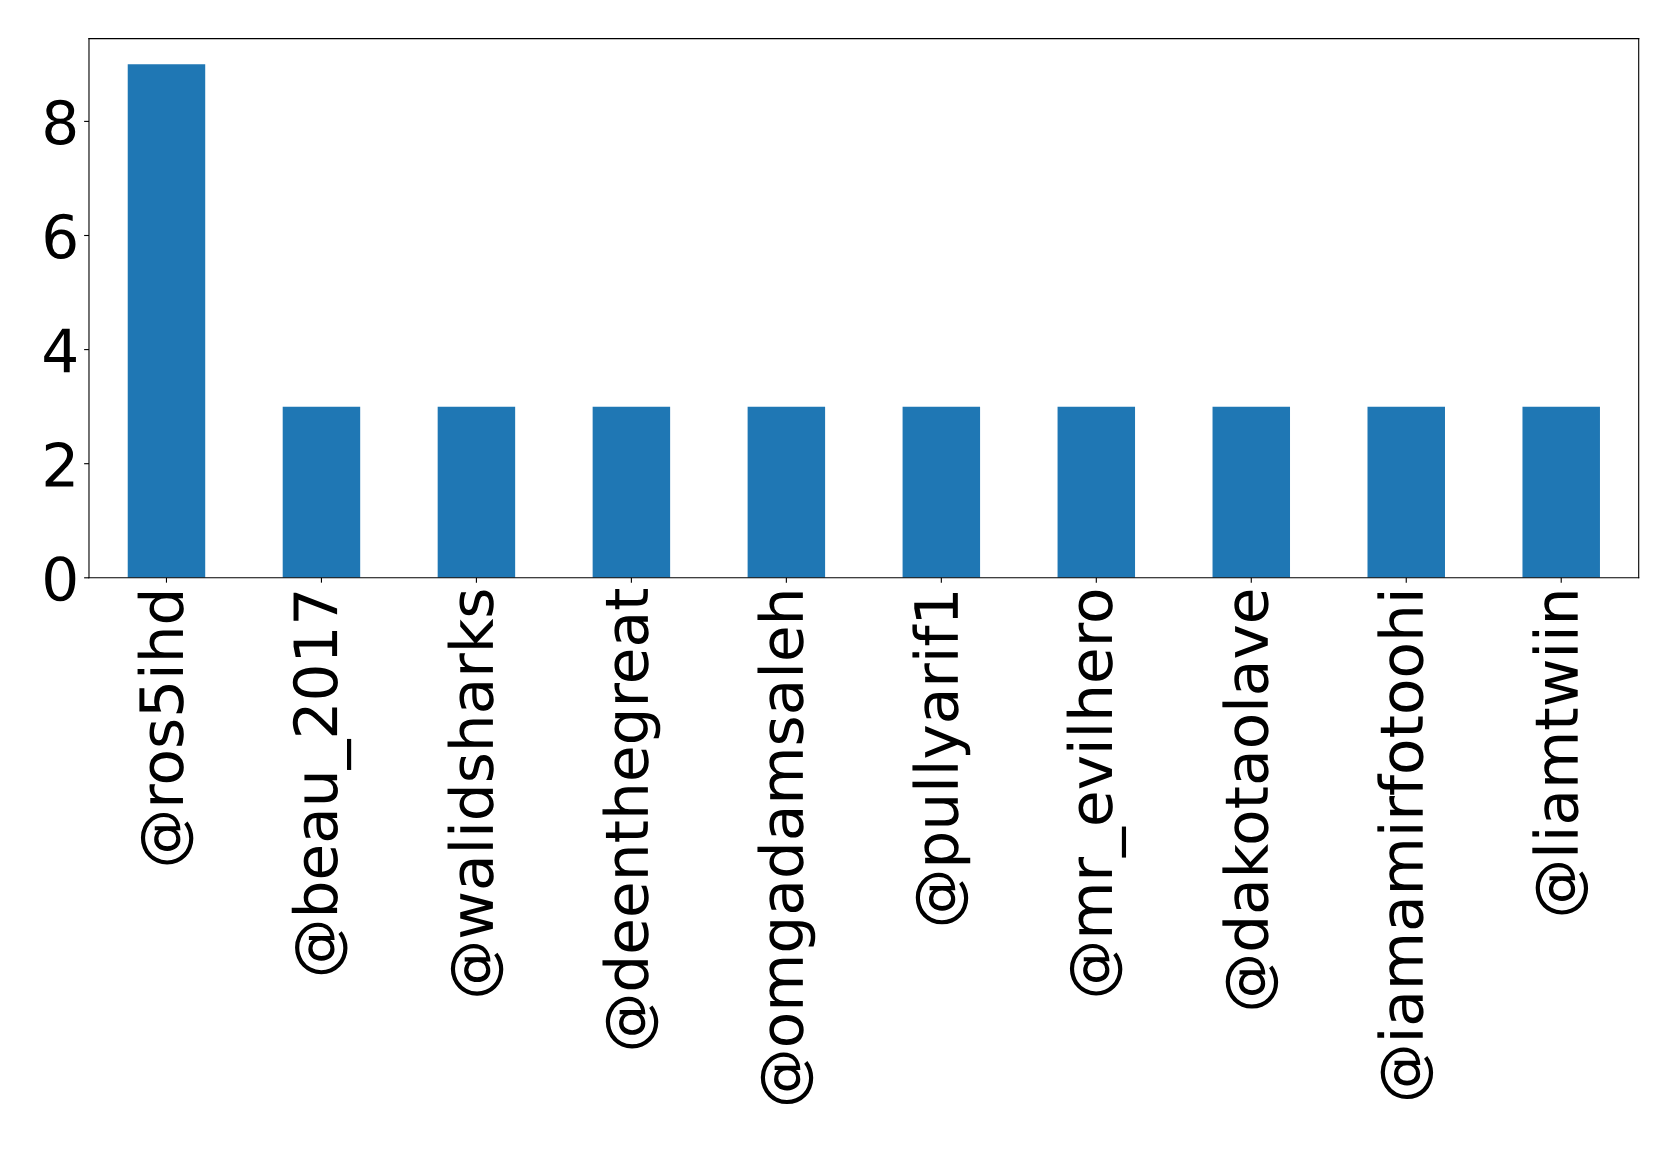 The width and height of the screenshot is (1679, 1172). I want to click on x-tick-label: @iamamirfotoohi, so click(1405, 846).